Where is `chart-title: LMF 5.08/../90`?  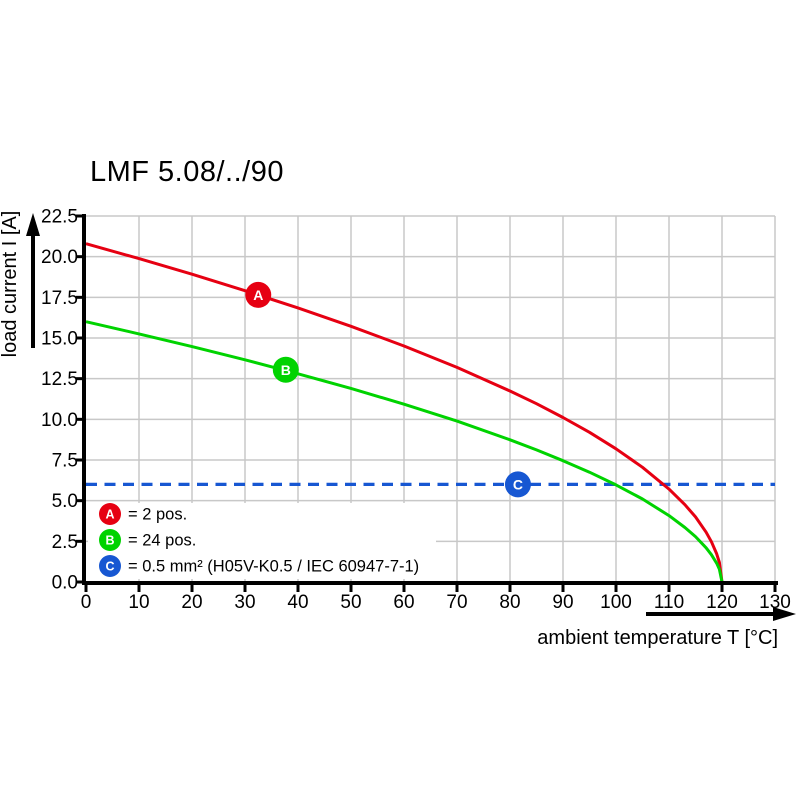 chart-title: LMF 5.08/../90 is located at coordinates (187, 172).